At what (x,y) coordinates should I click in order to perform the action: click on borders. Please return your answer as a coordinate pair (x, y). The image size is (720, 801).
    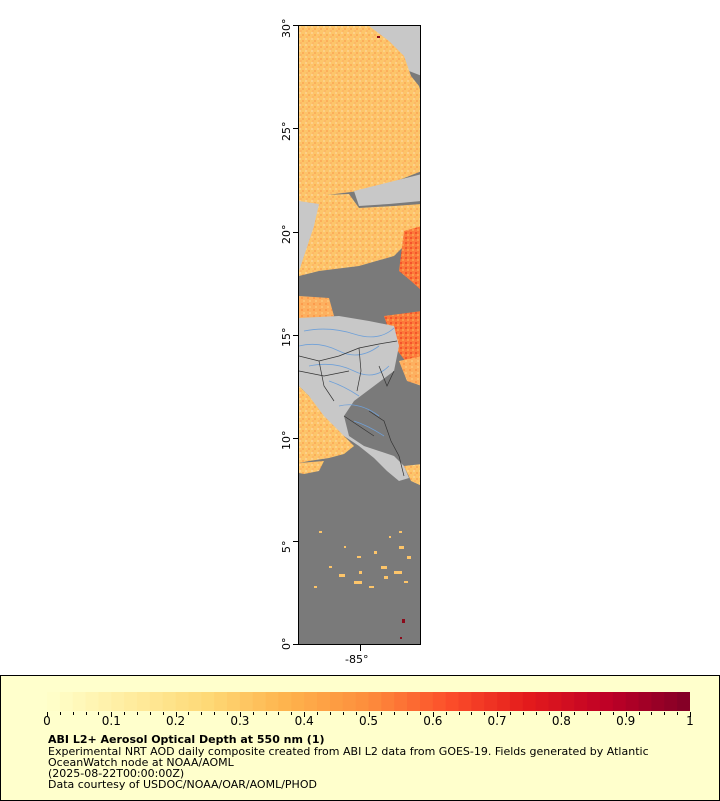
    Looking at the image, I should click on (352, 408).